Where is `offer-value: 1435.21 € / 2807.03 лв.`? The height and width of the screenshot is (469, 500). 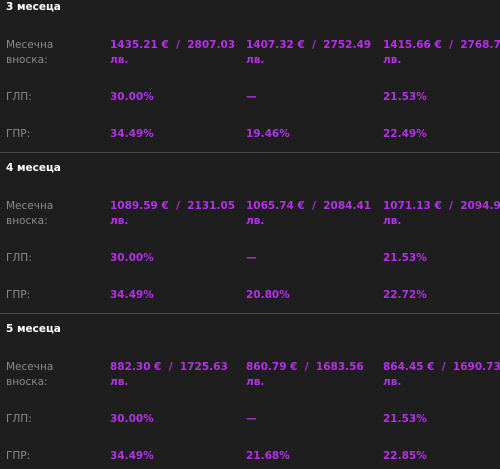
offer-value: 1435.21 € / 2807.03 лв. is located at coordinates (174, 52).